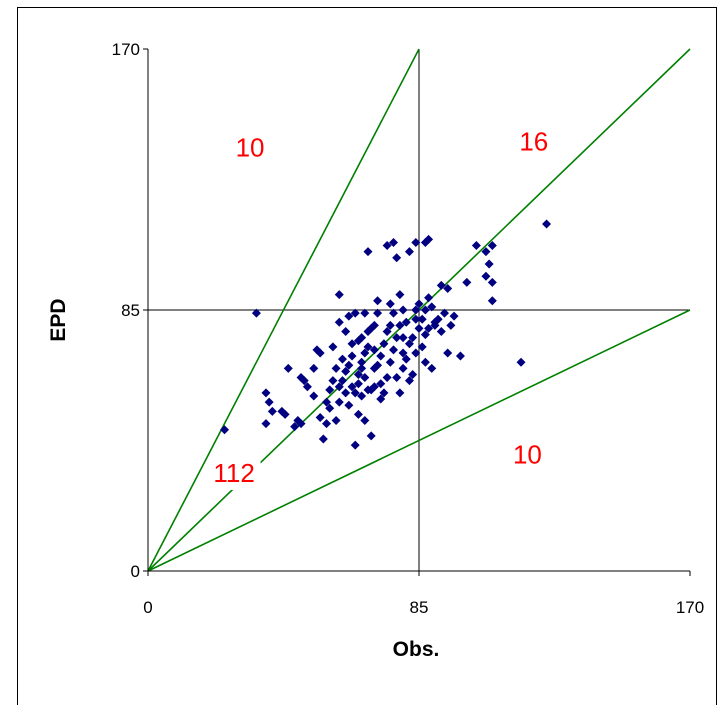 This screenshot has width=724, height=706. Describe the element at coordinates (135, 571) in the screenshot. I see `y-tick-label: 0` at that location.